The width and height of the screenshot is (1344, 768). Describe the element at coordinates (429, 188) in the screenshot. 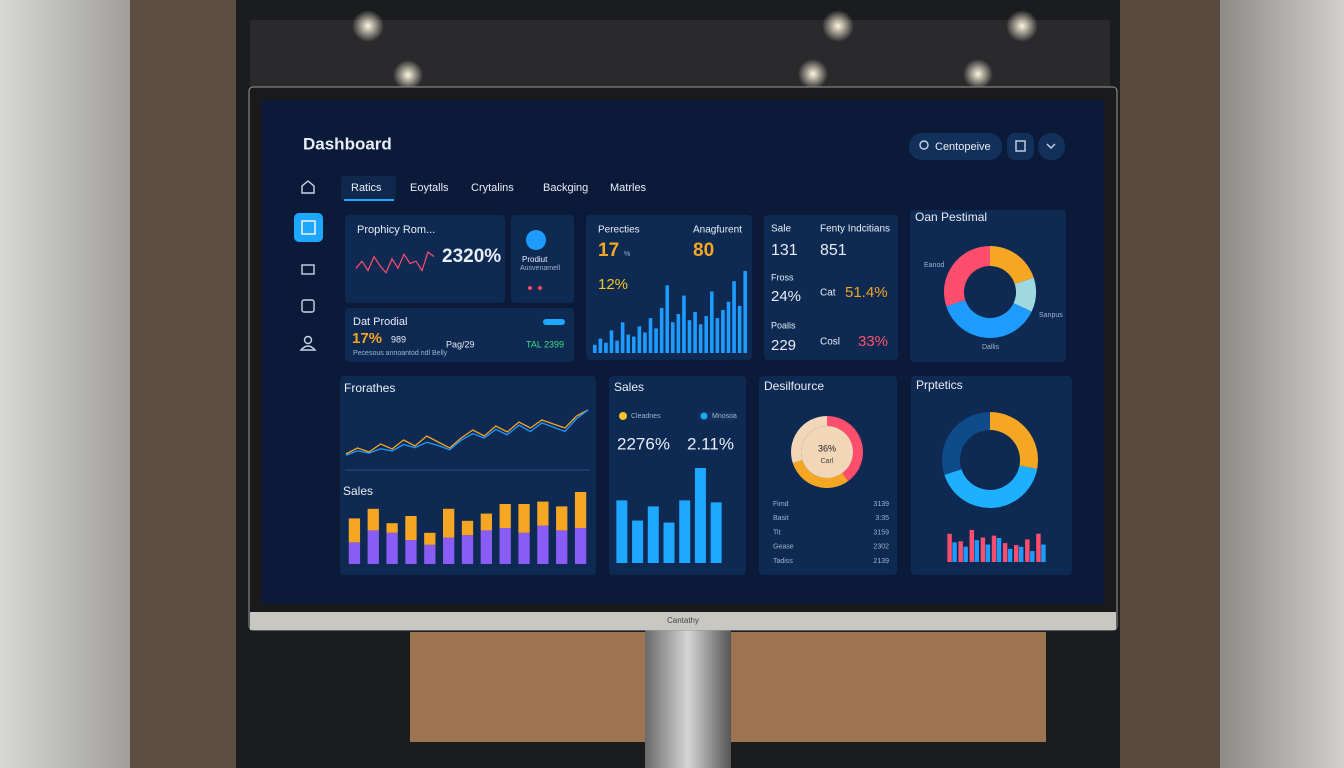

I see `tab: Eoytalls` at that location.